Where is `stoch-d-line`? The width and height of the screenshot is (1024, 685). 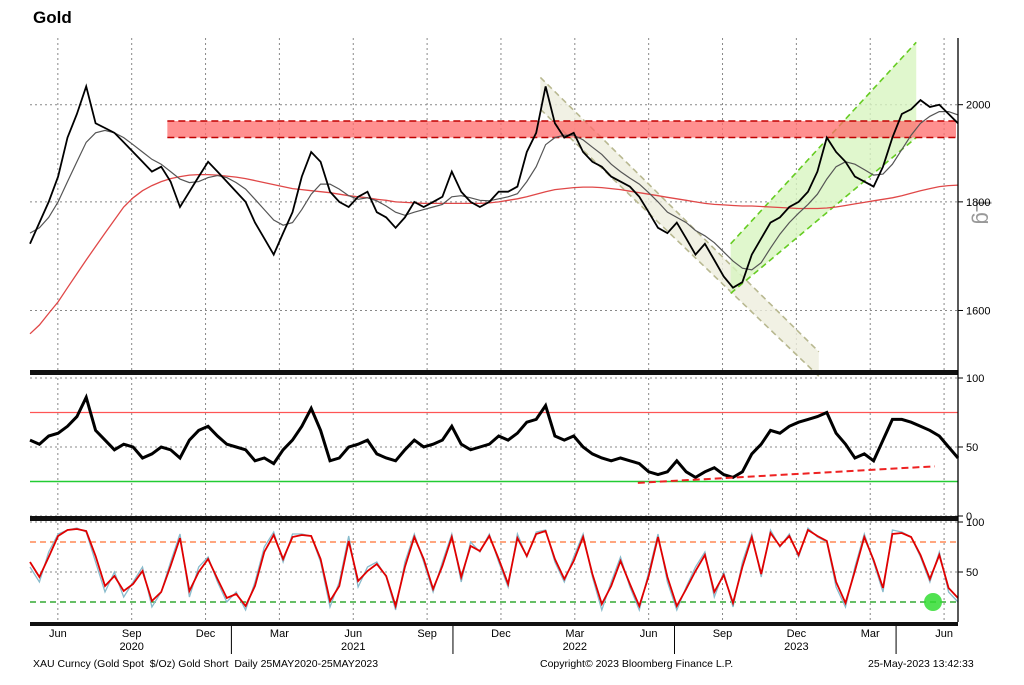 stoch-d-line is located at coordinates (494, 569).